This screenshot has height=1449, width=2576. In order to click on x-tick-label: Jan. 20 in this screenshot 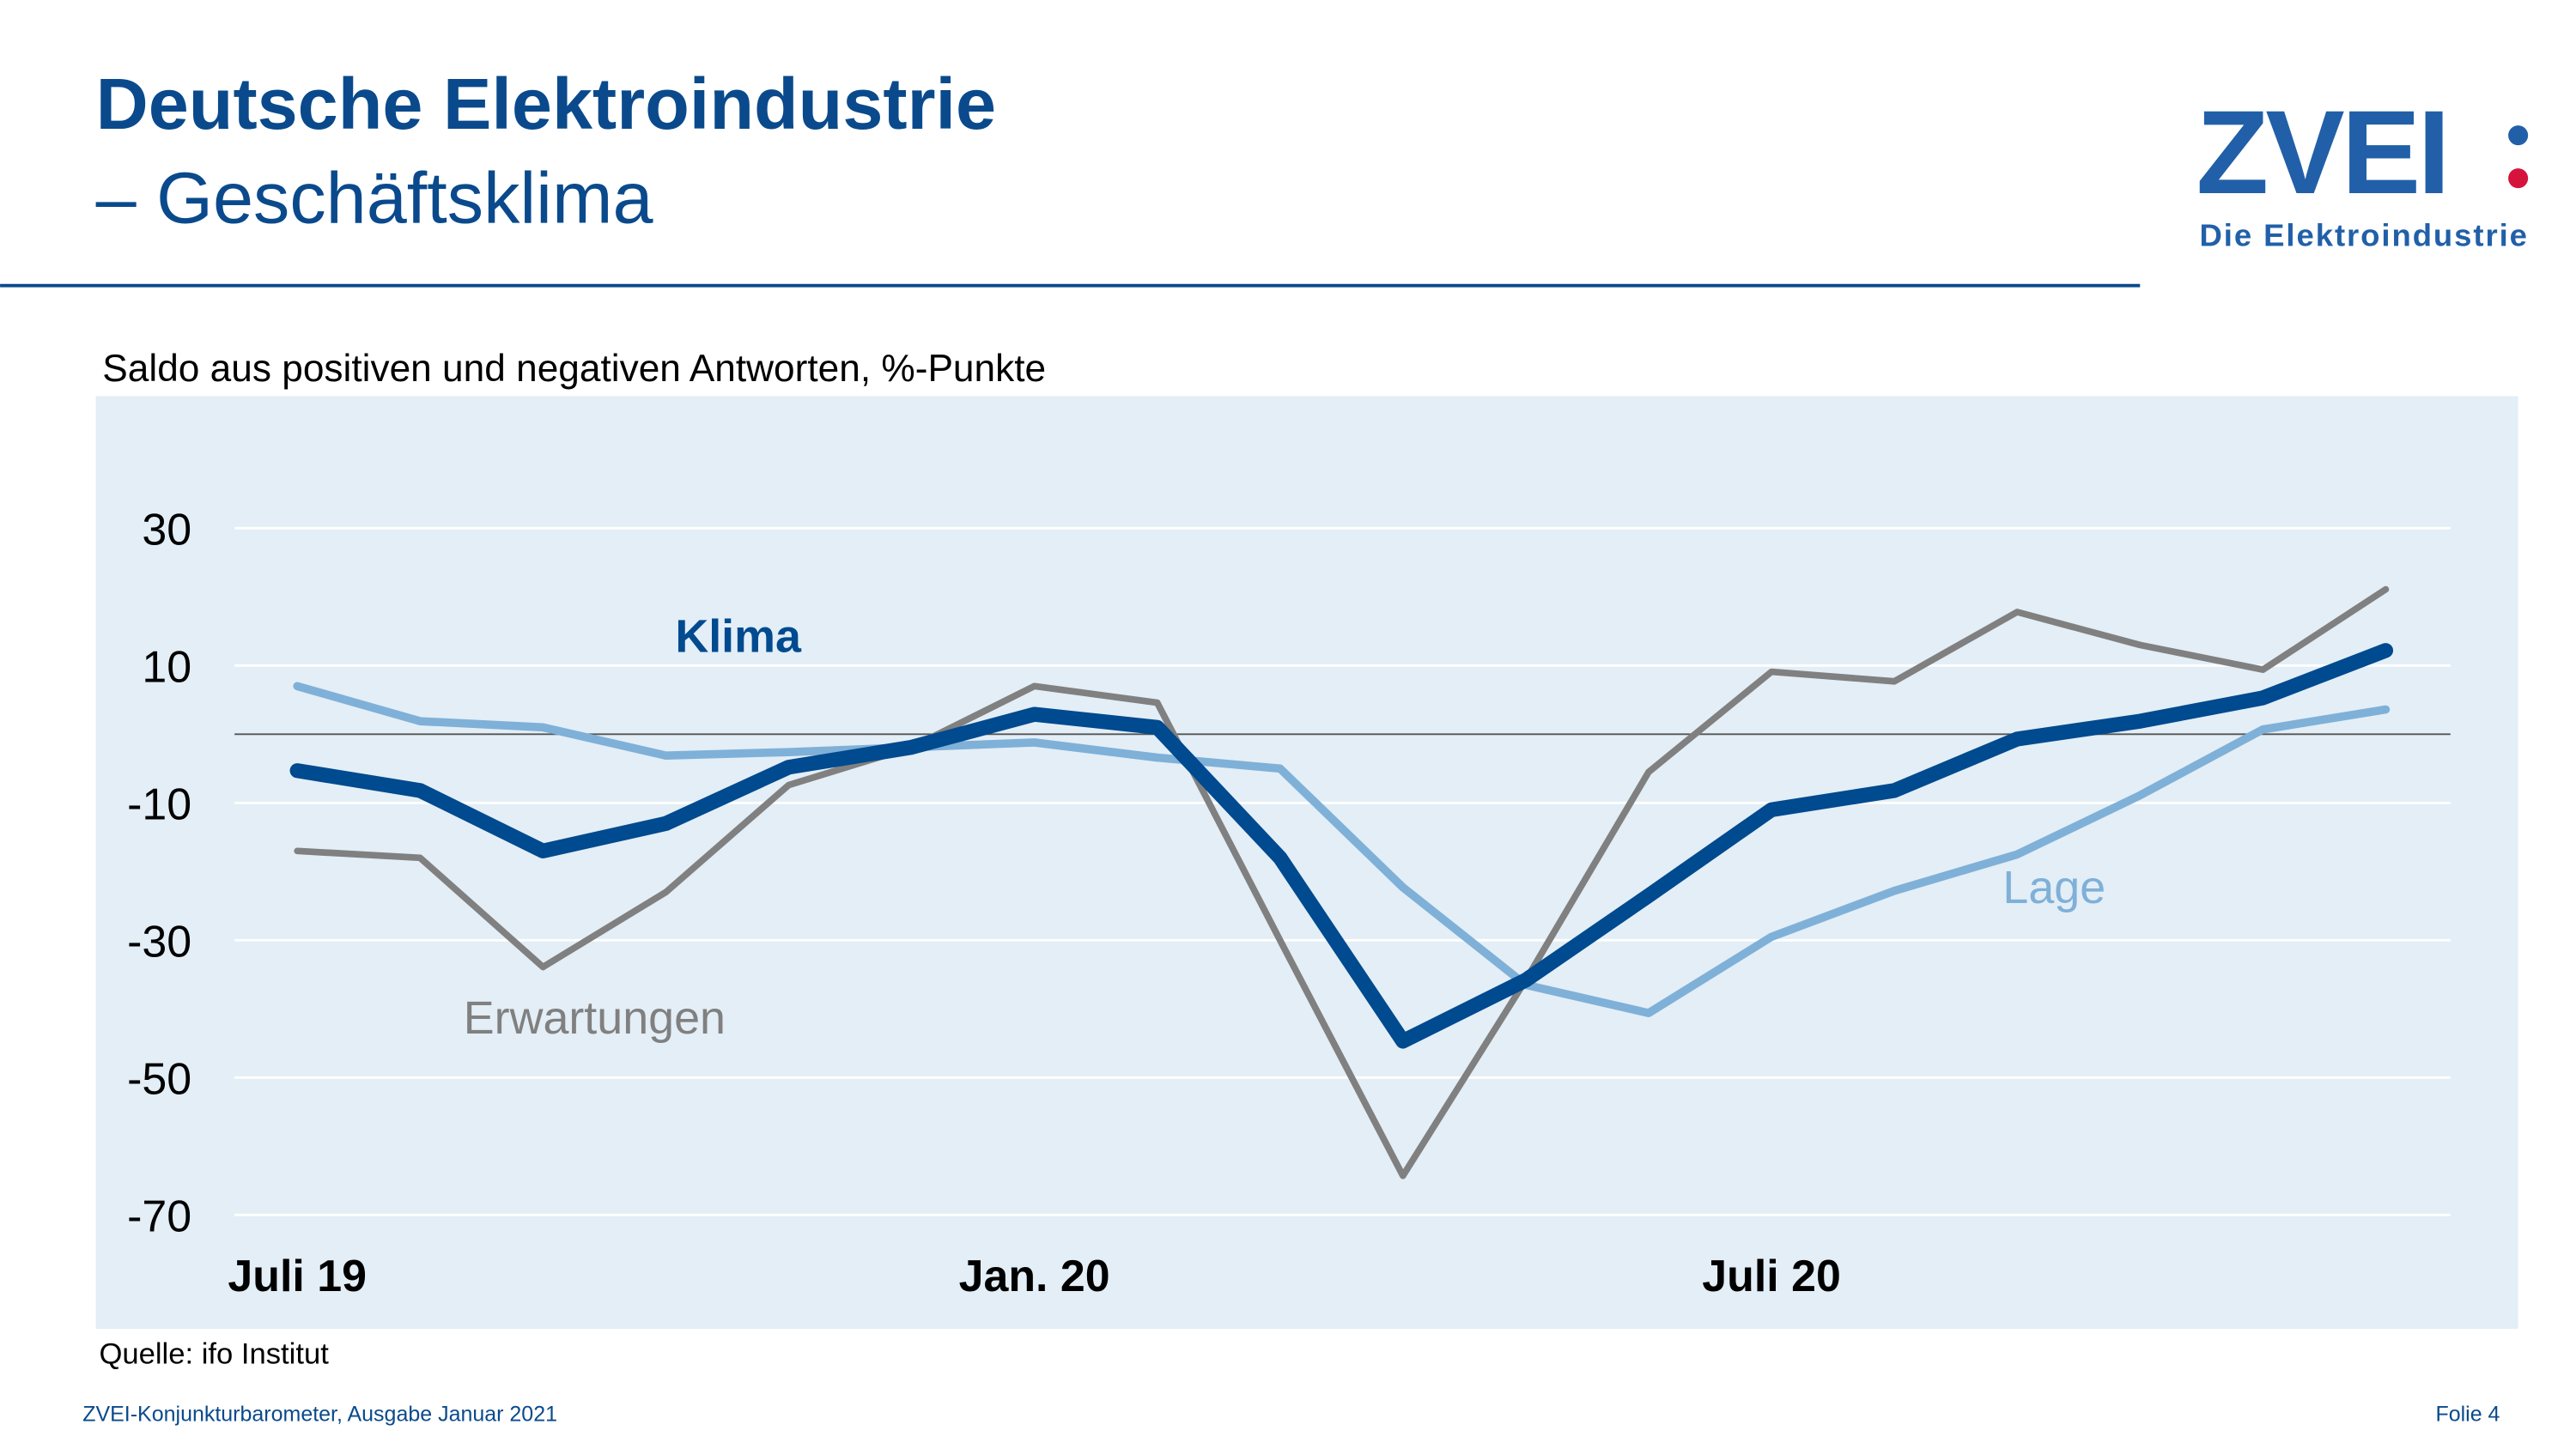, I will do `click(1034, 1276)`.